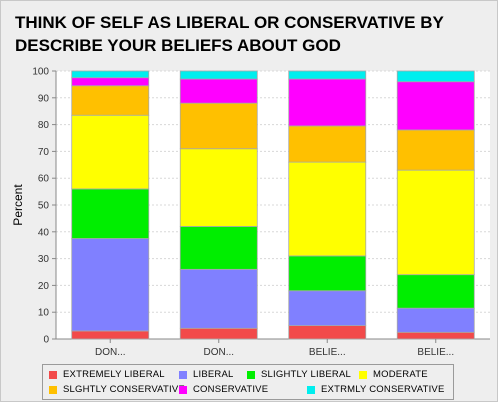  What do you see at coordinates (383, 389) in the screenshot?
I see `legend-label: EXTRMLY CONSERVATIVE` at bounding box center [383, 389].